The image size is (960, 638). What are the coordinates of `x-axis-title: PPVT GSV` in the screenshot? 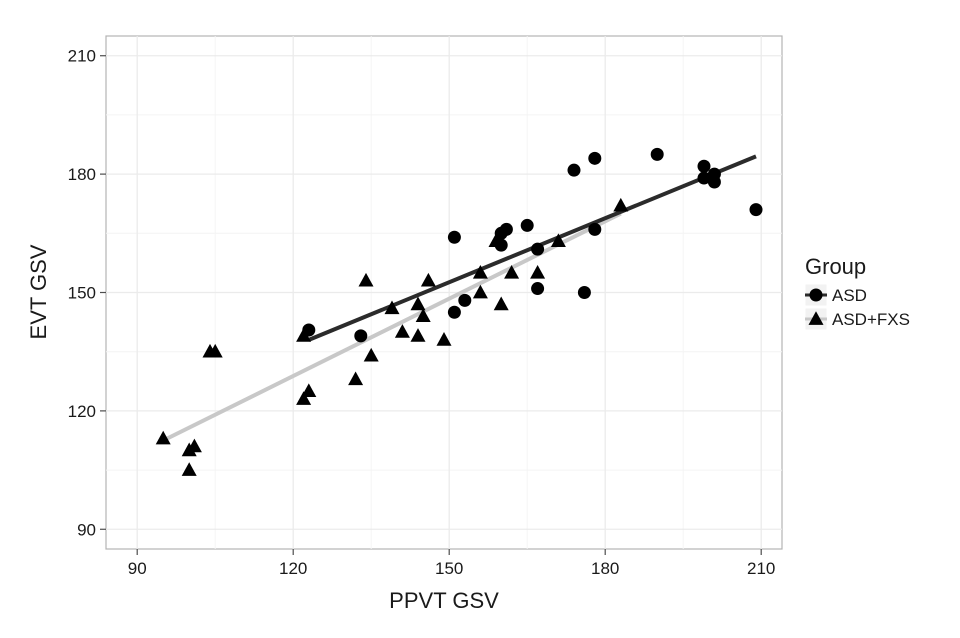 It's located at (444, 600).